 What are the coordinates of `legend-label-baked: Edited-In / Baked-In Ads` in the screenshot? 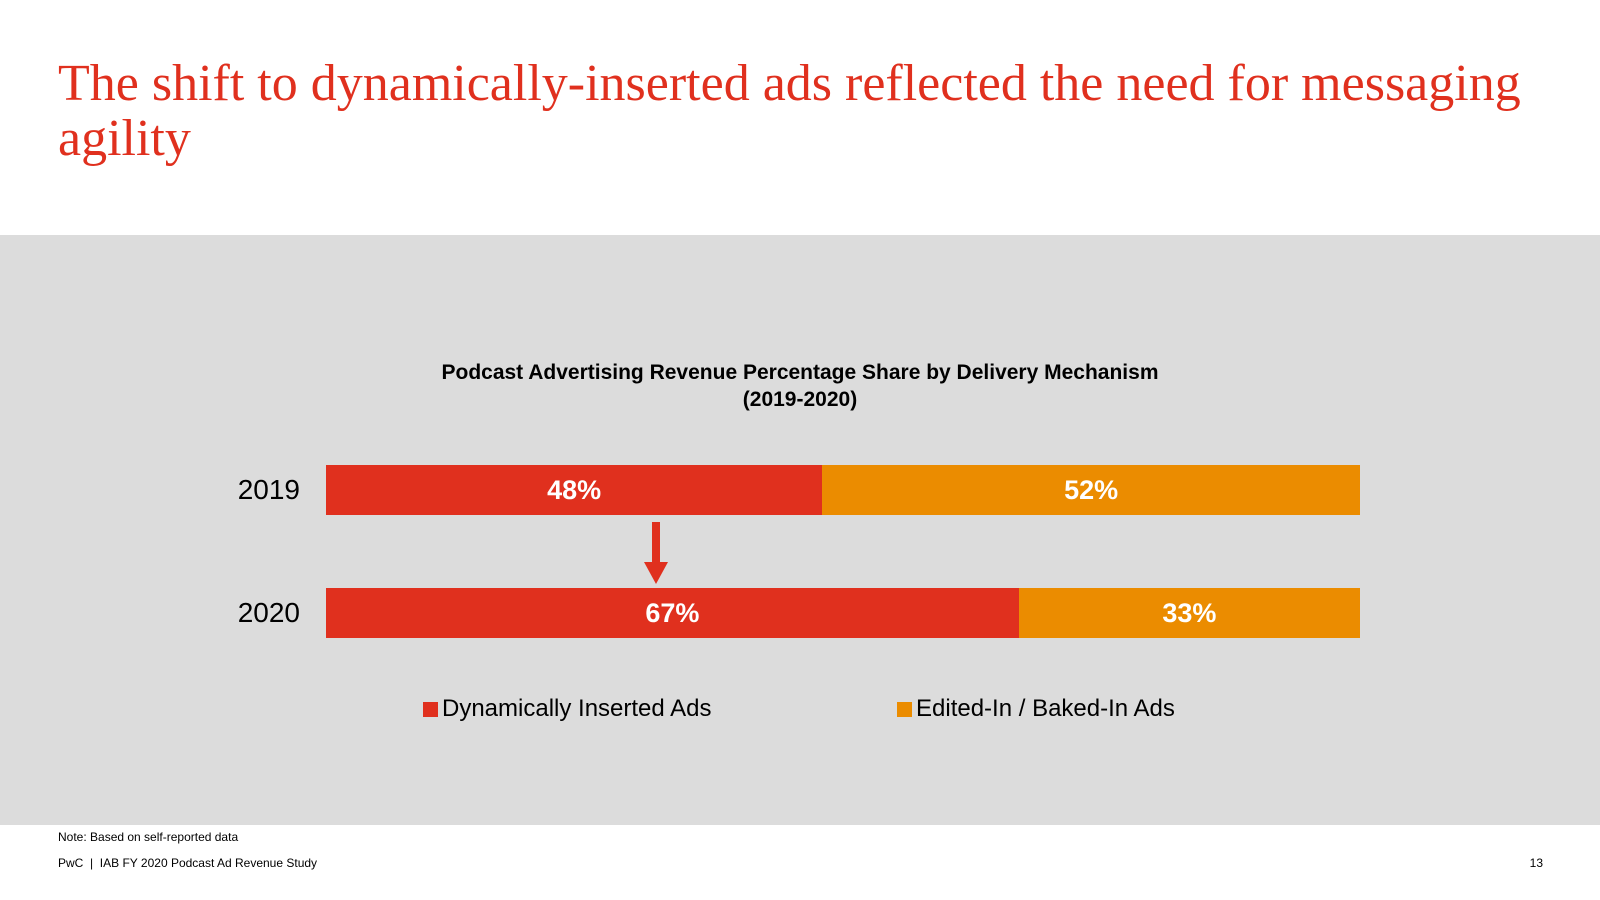 It's located at (1045, 708).